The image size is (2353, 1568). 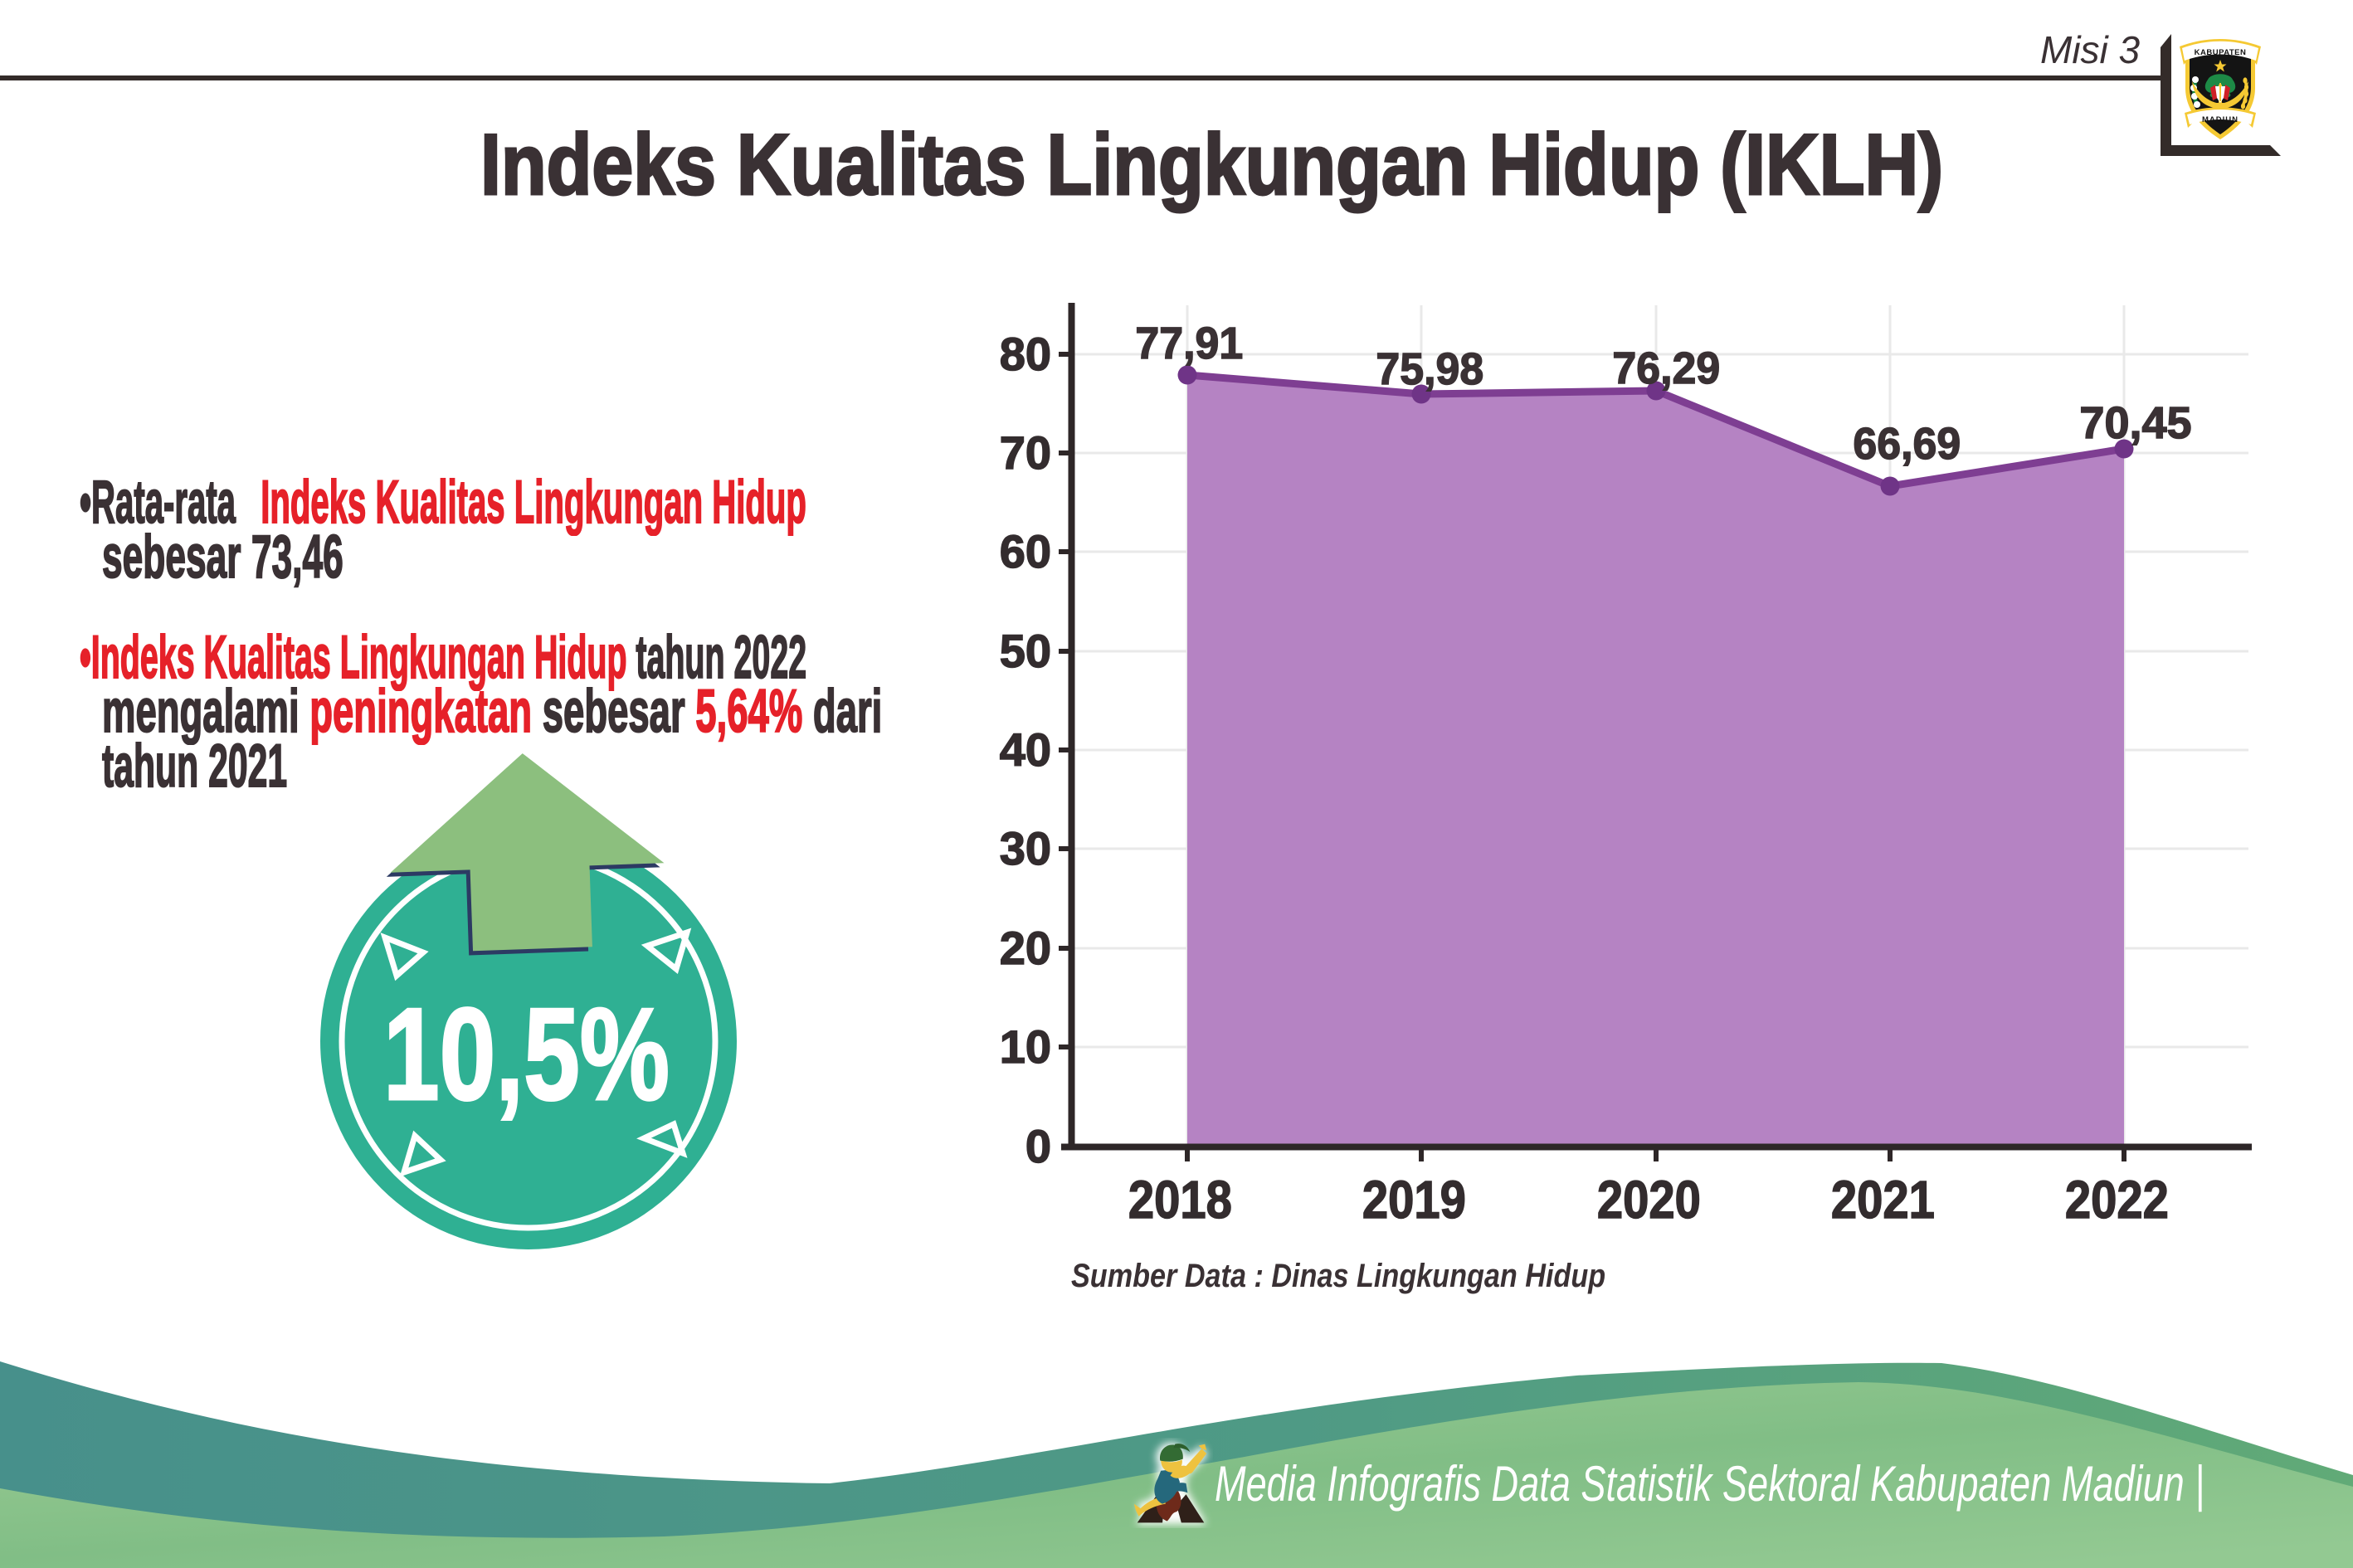 I want to click on svg-text: MADIUN, so click(x=2220, y=119).